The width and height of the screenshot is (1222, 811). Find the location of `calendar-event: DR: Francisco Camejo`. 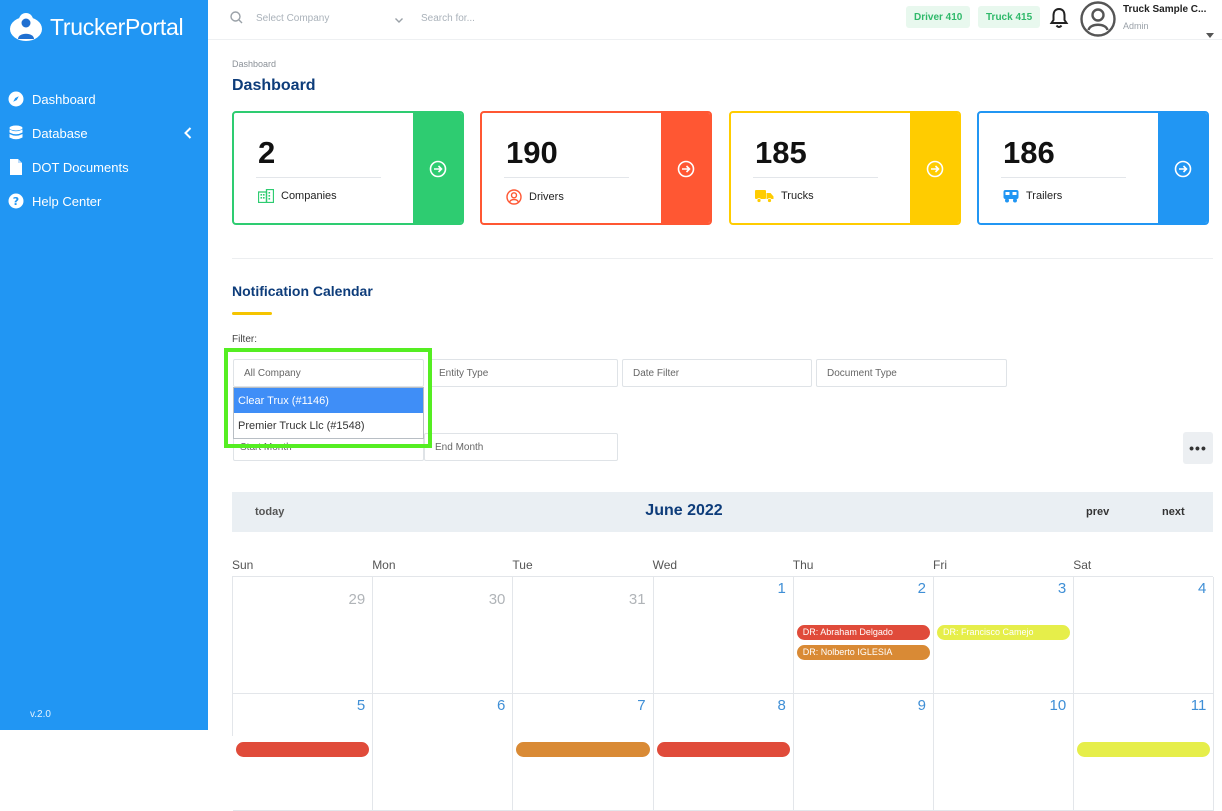

calendar-event: DR: Francisco Camejo is located at coordinates (1004, 632).